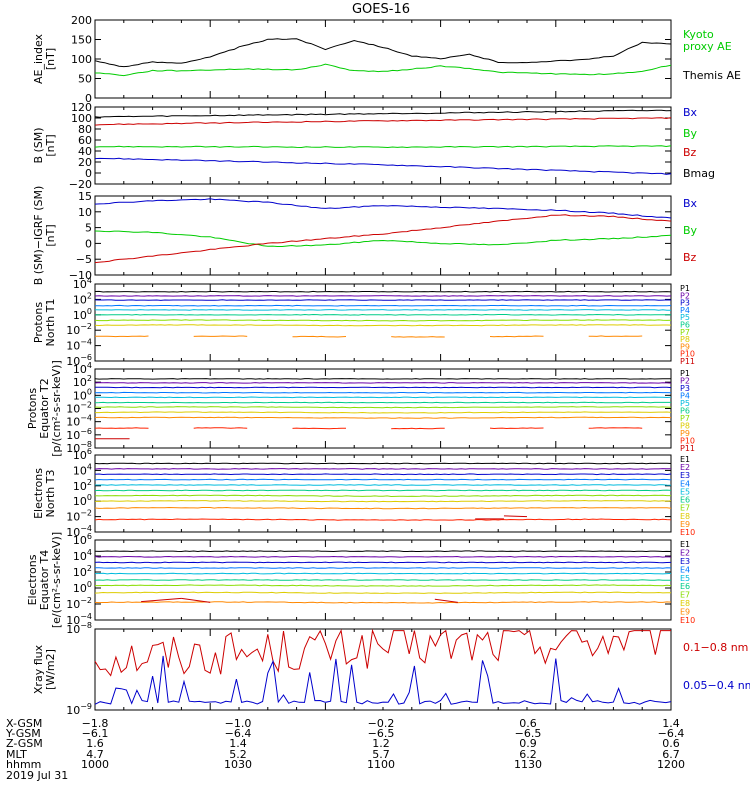  What do you see at coordinates (24, 723) in the screenshot?
I see `axis-row-label: X-GSM` at bounding box center [24, 723].